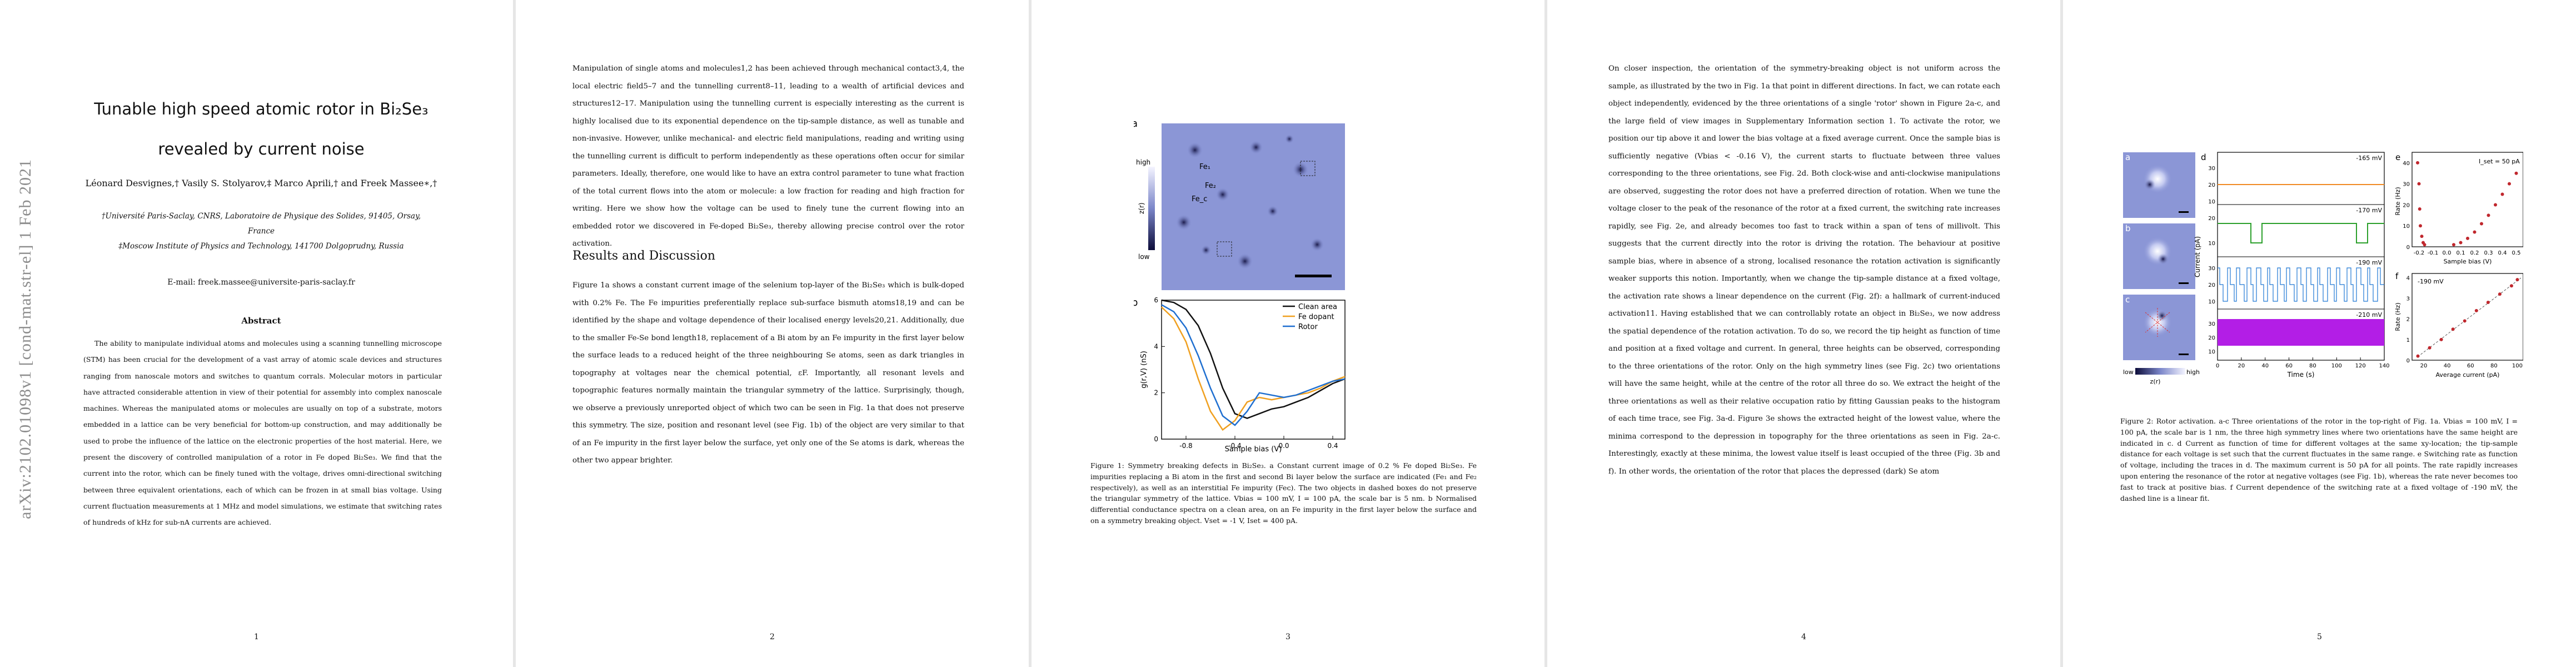 Image resolution: width=2576 pixels, height=667 pixels. What do you see at coordinates (1204, 167) in the screenshot?
I see `fe1-label: Fe₁` at bounding box center [1204, 167].